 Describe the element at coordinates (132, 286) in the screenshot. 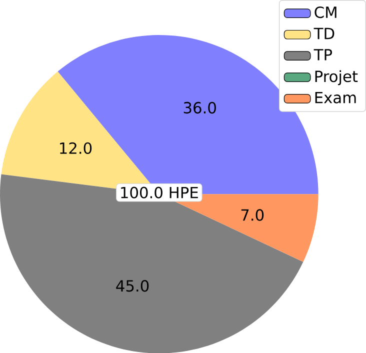

I see `data-label: 45.0` at that location.